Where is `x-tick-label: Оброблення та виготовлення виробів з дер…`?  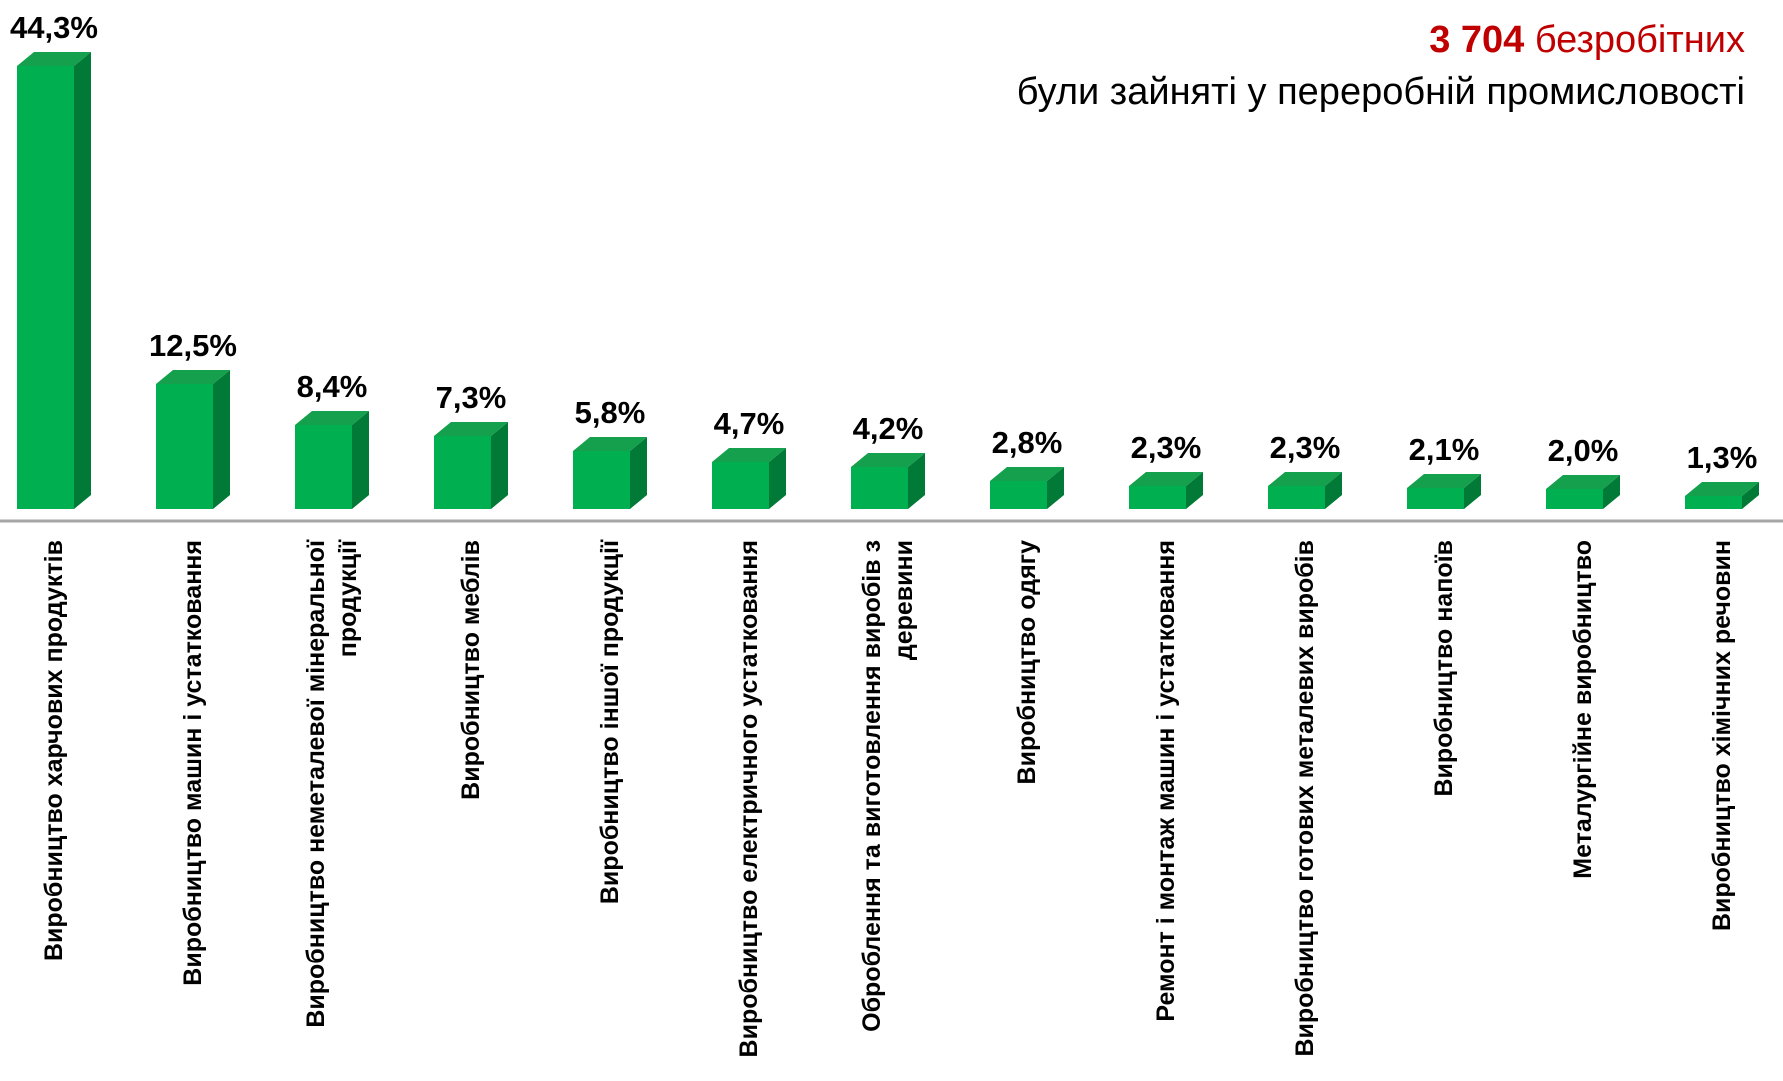 x-tick-label: Оброблення та виготовлення виробів з дер… is located at coordinates (888, 786).